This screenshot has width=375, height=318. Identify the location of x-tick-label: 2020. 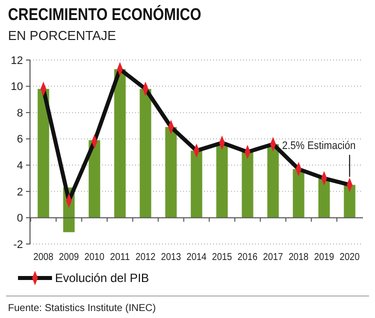
(351, 257).